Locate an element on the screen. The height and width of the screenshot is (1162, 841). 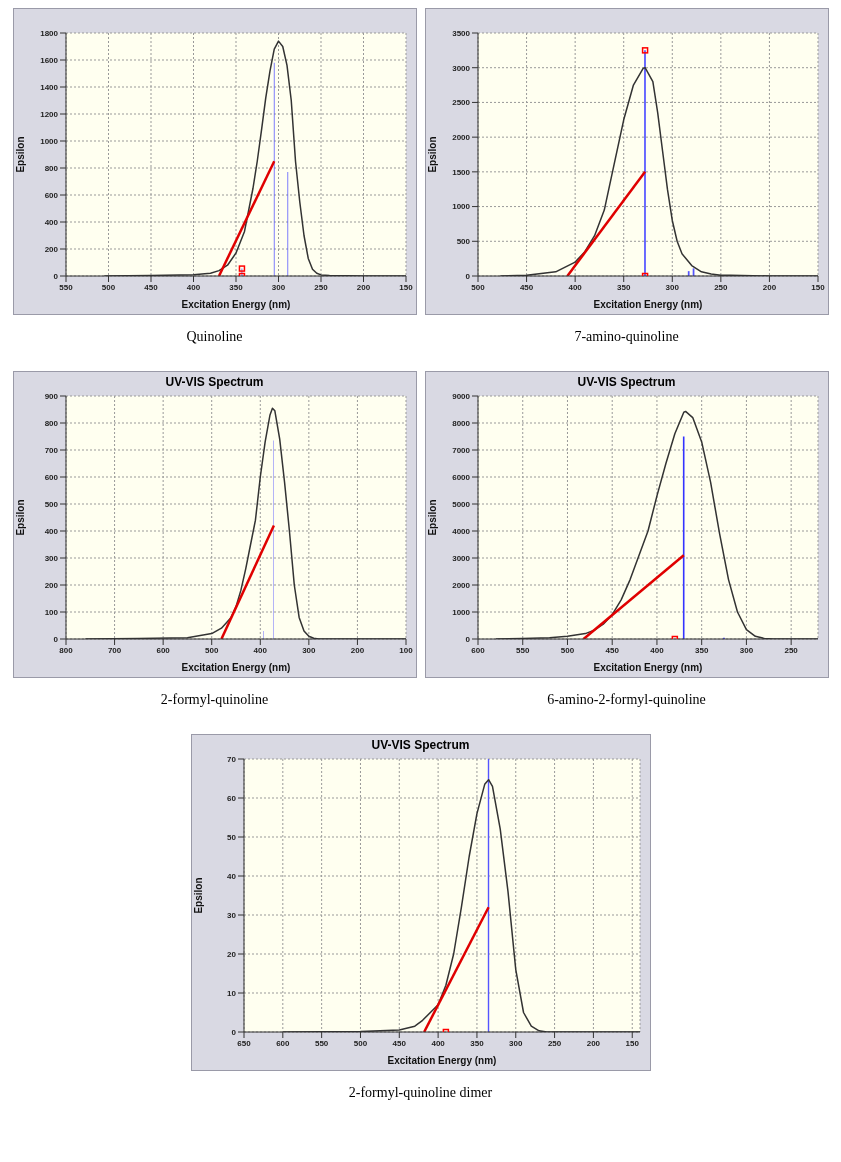
y-tick-label: 1400 is located at coordinates (49, 87).